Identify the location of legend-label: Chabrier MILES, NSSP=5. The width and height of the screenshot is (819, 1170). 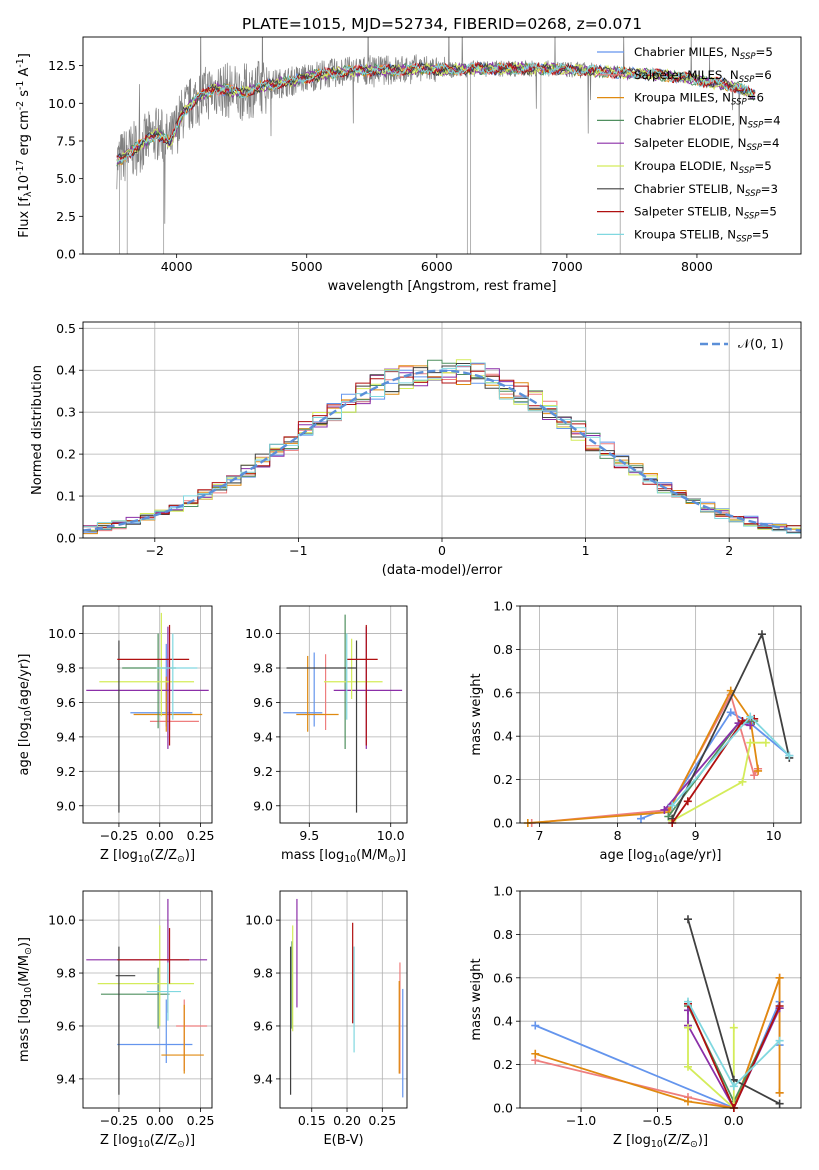
(703, 53).